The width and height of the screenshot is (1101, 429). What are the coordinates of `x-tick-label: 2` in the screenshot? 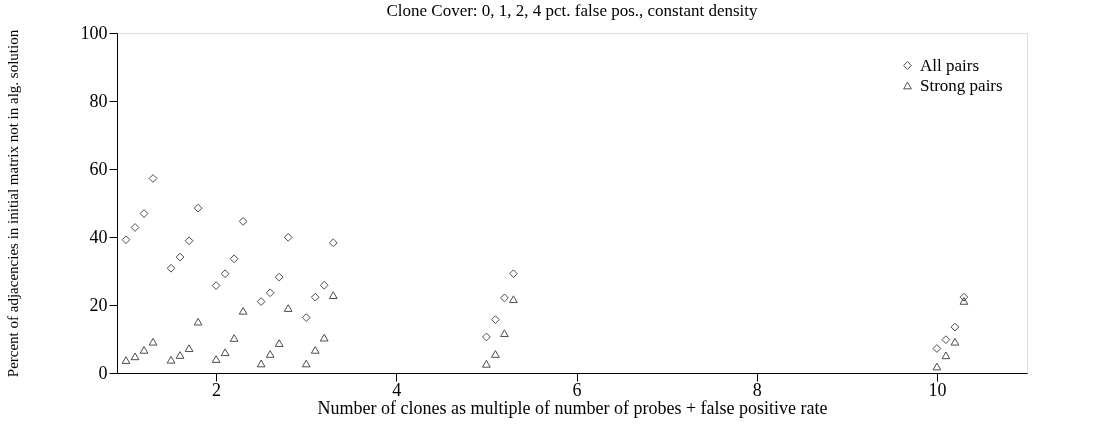 It's located at (217, 389).